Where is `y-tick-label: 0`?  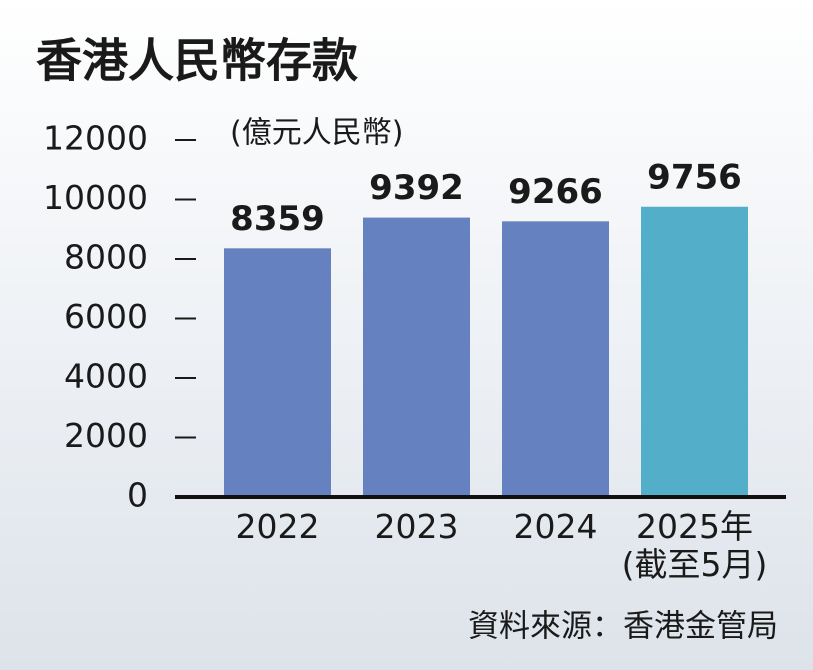 y-tick-label: 0 is located at coordinates (137, 495).